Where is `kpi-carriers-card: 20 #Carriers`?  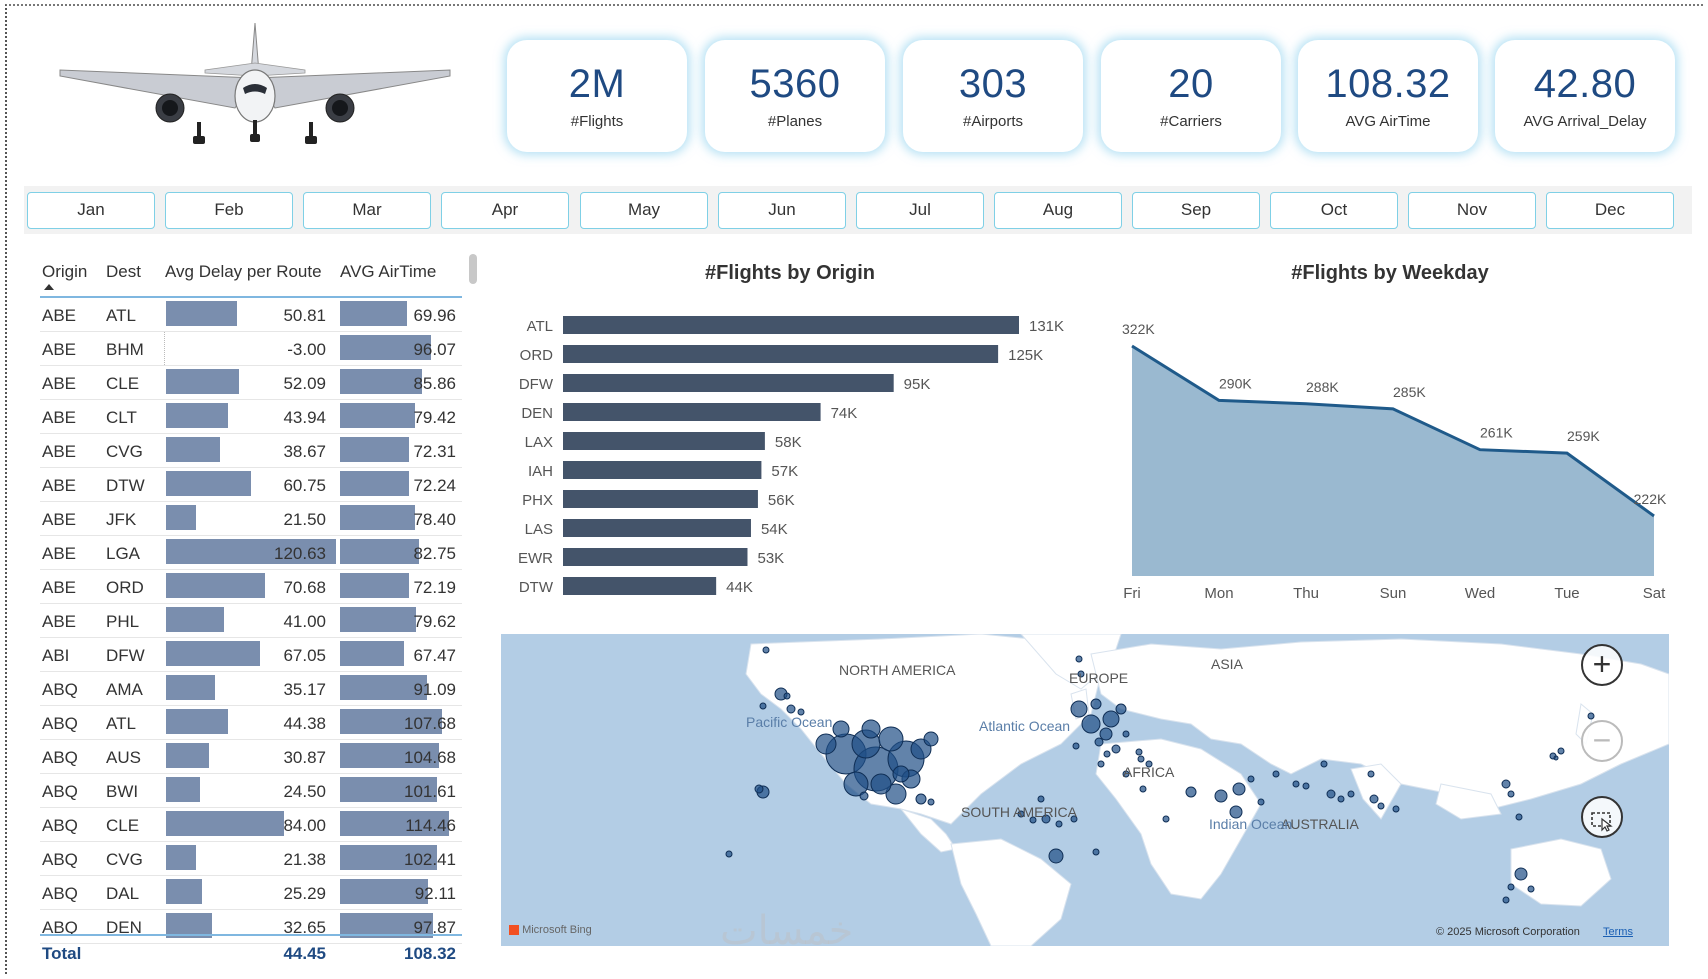 kpi-carriers-card: 20 #Carriers is located at coordinates (1191, 96).